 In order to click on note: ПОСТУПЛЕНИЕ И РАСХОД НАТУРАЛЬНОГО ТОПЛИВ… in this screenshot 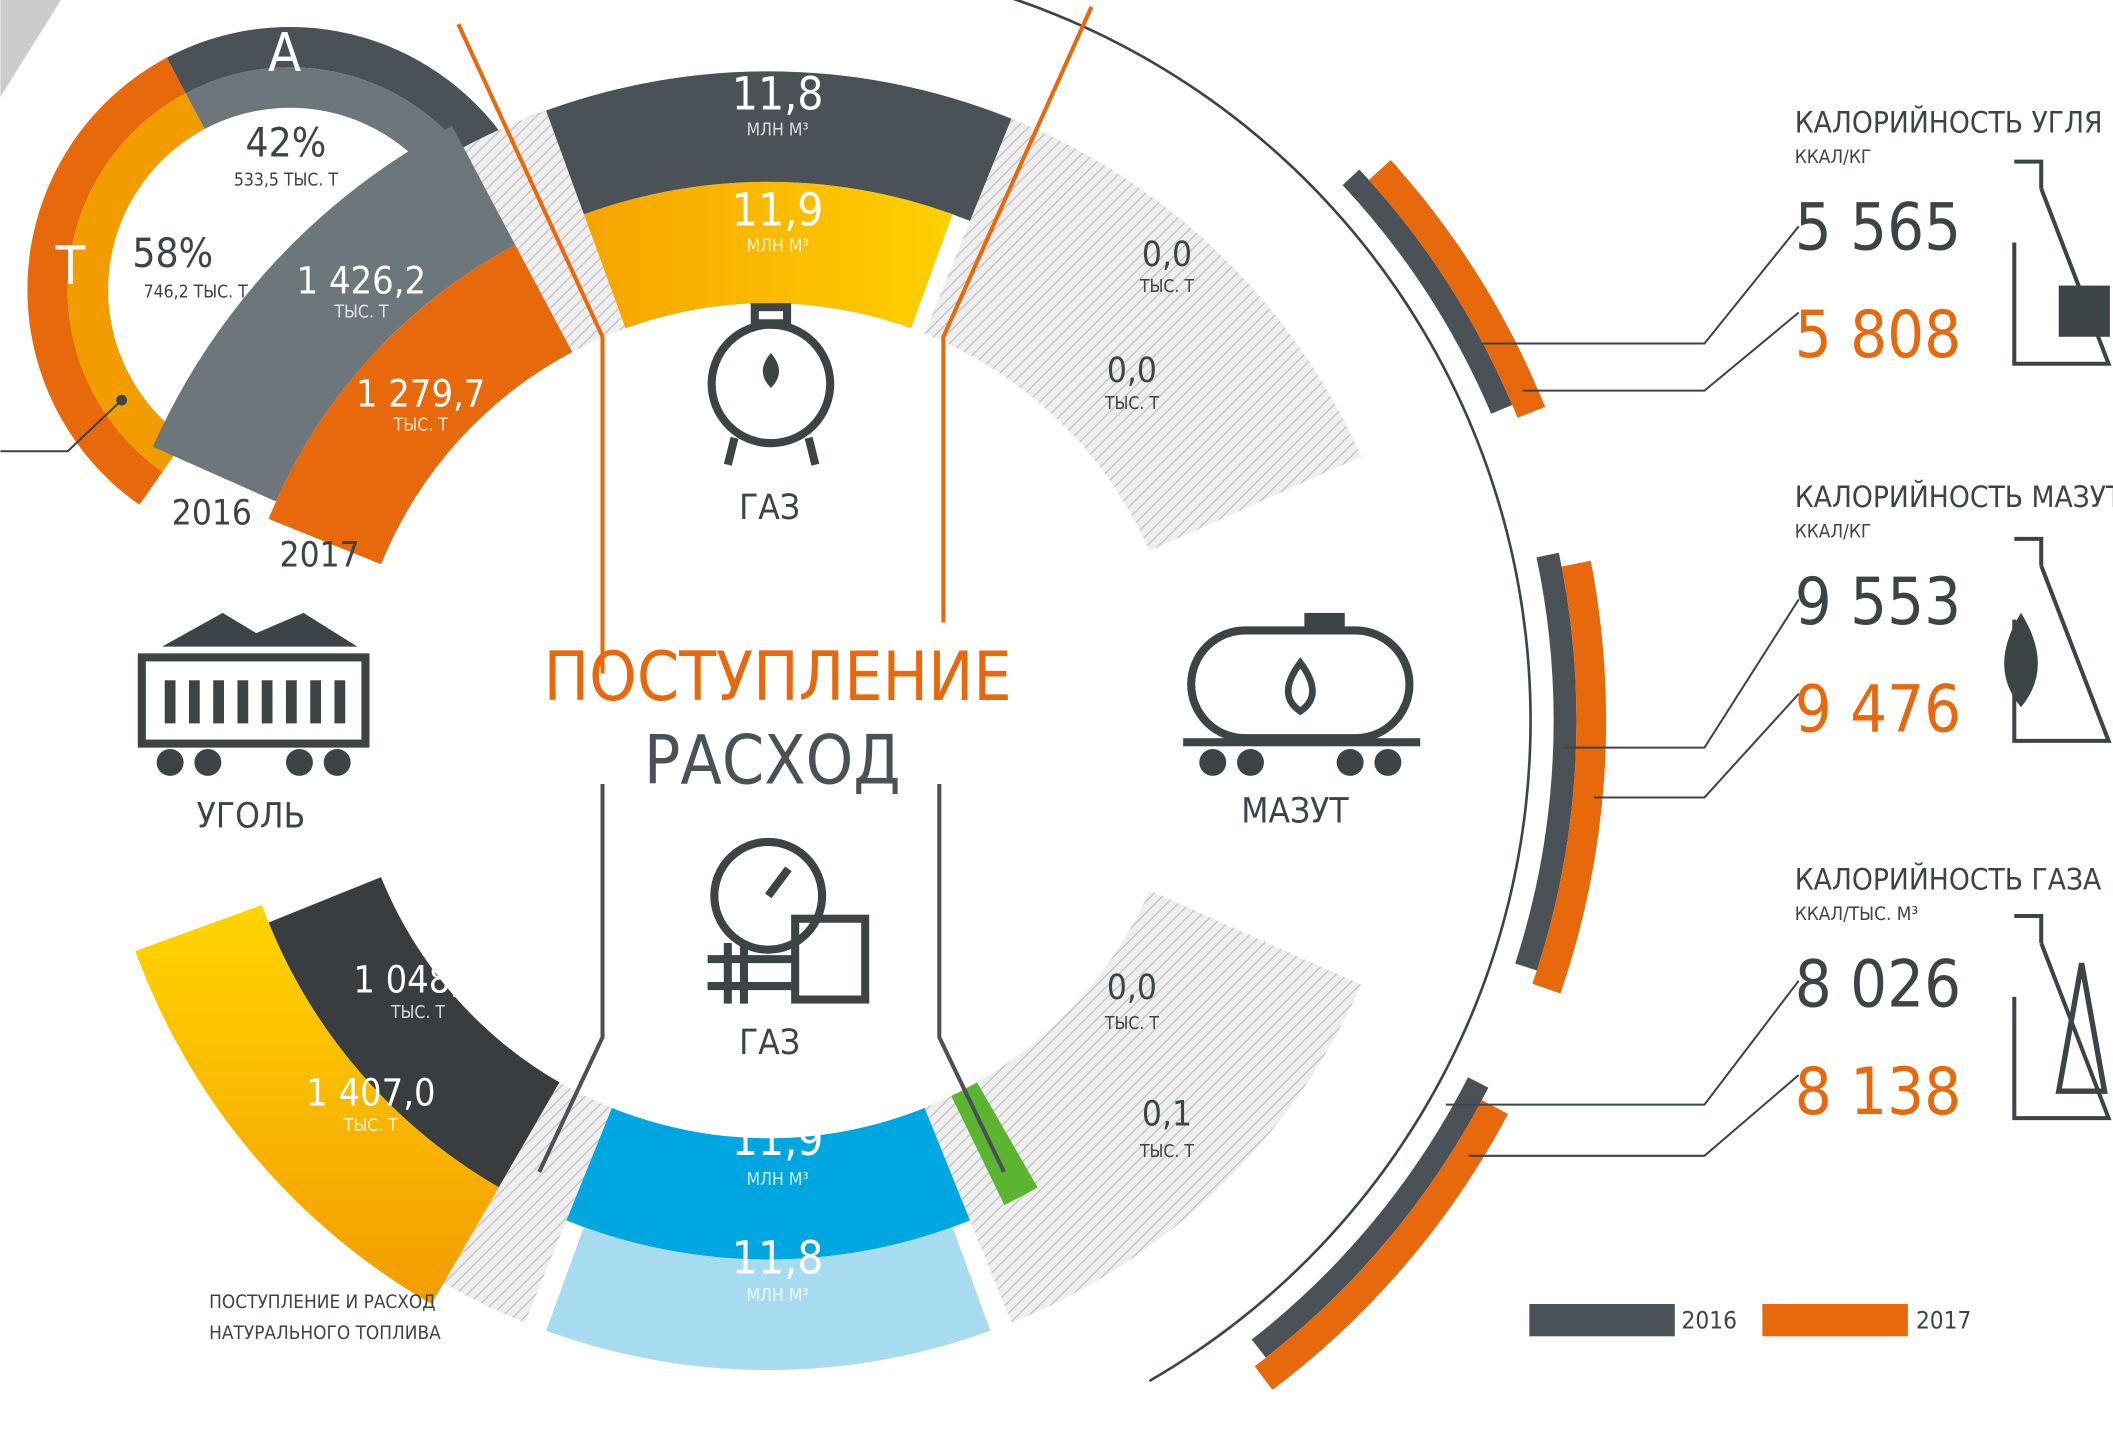, I will do `click(325, 1318)`.